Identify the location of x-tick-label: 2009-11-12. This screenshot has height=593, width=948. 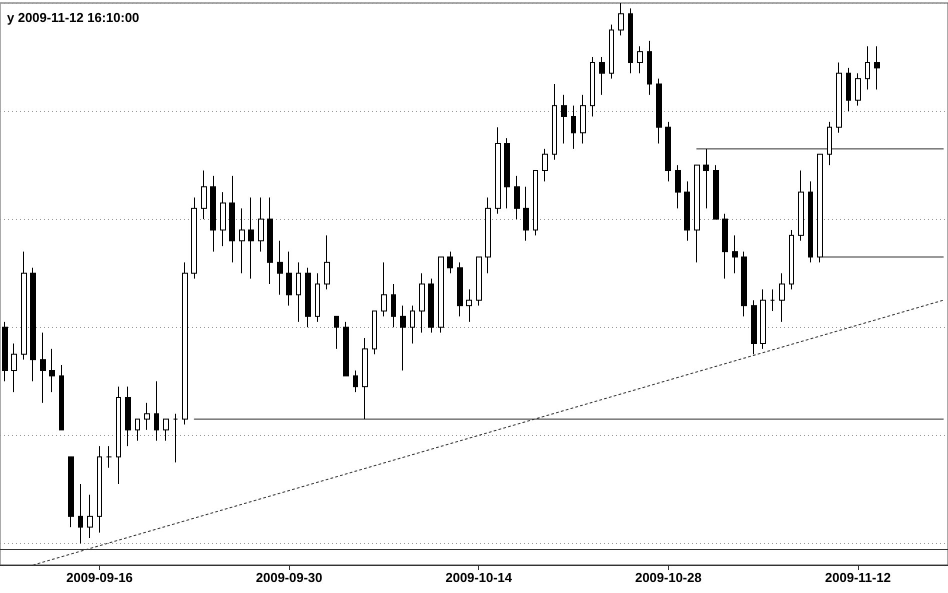
(858, 577).